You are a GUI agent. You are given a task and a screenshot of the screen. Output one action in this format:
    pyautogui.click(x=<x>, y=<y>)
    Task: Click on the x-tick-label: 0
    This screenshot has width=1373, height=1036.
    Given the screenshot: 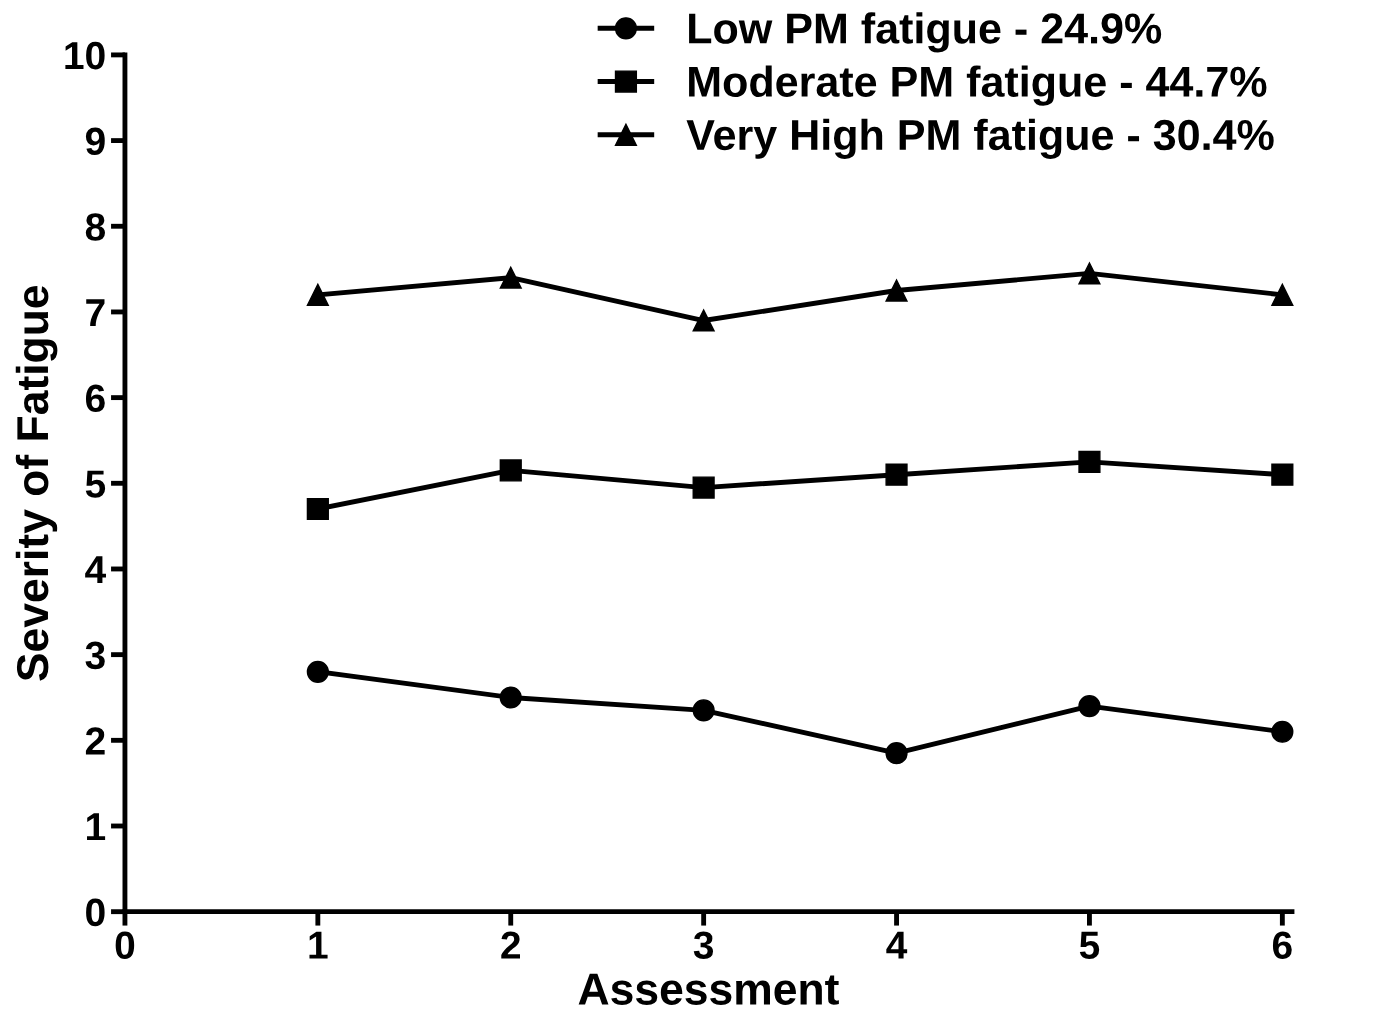 What is the action you would take?
    pyautogui.click(x=125, y=945)
    